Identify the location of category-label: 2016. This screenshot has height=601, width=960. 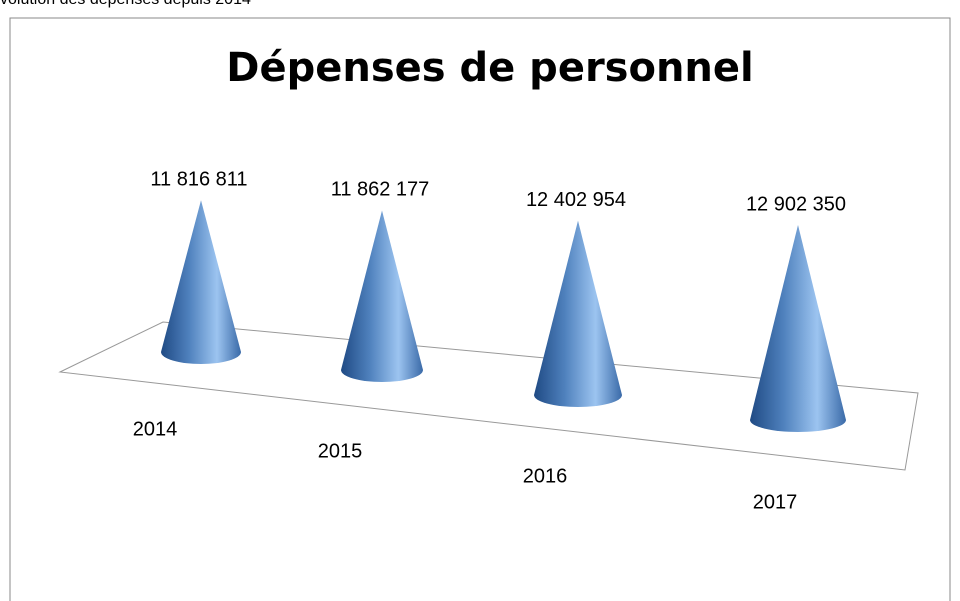
(545, 476).